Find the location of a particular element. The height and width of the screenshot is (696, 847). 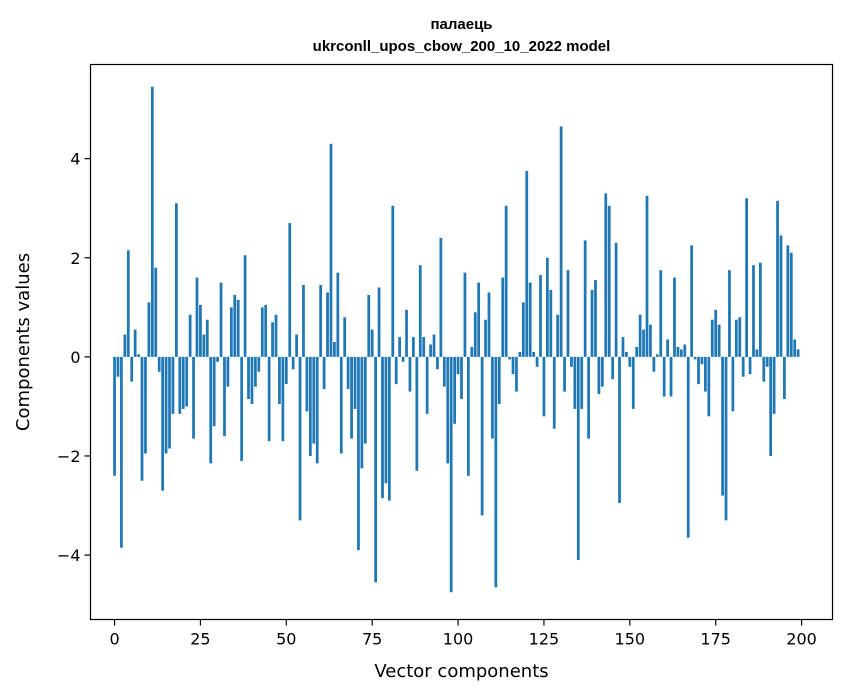

y-axis-label: Components values is located at coordinates (23, 342).